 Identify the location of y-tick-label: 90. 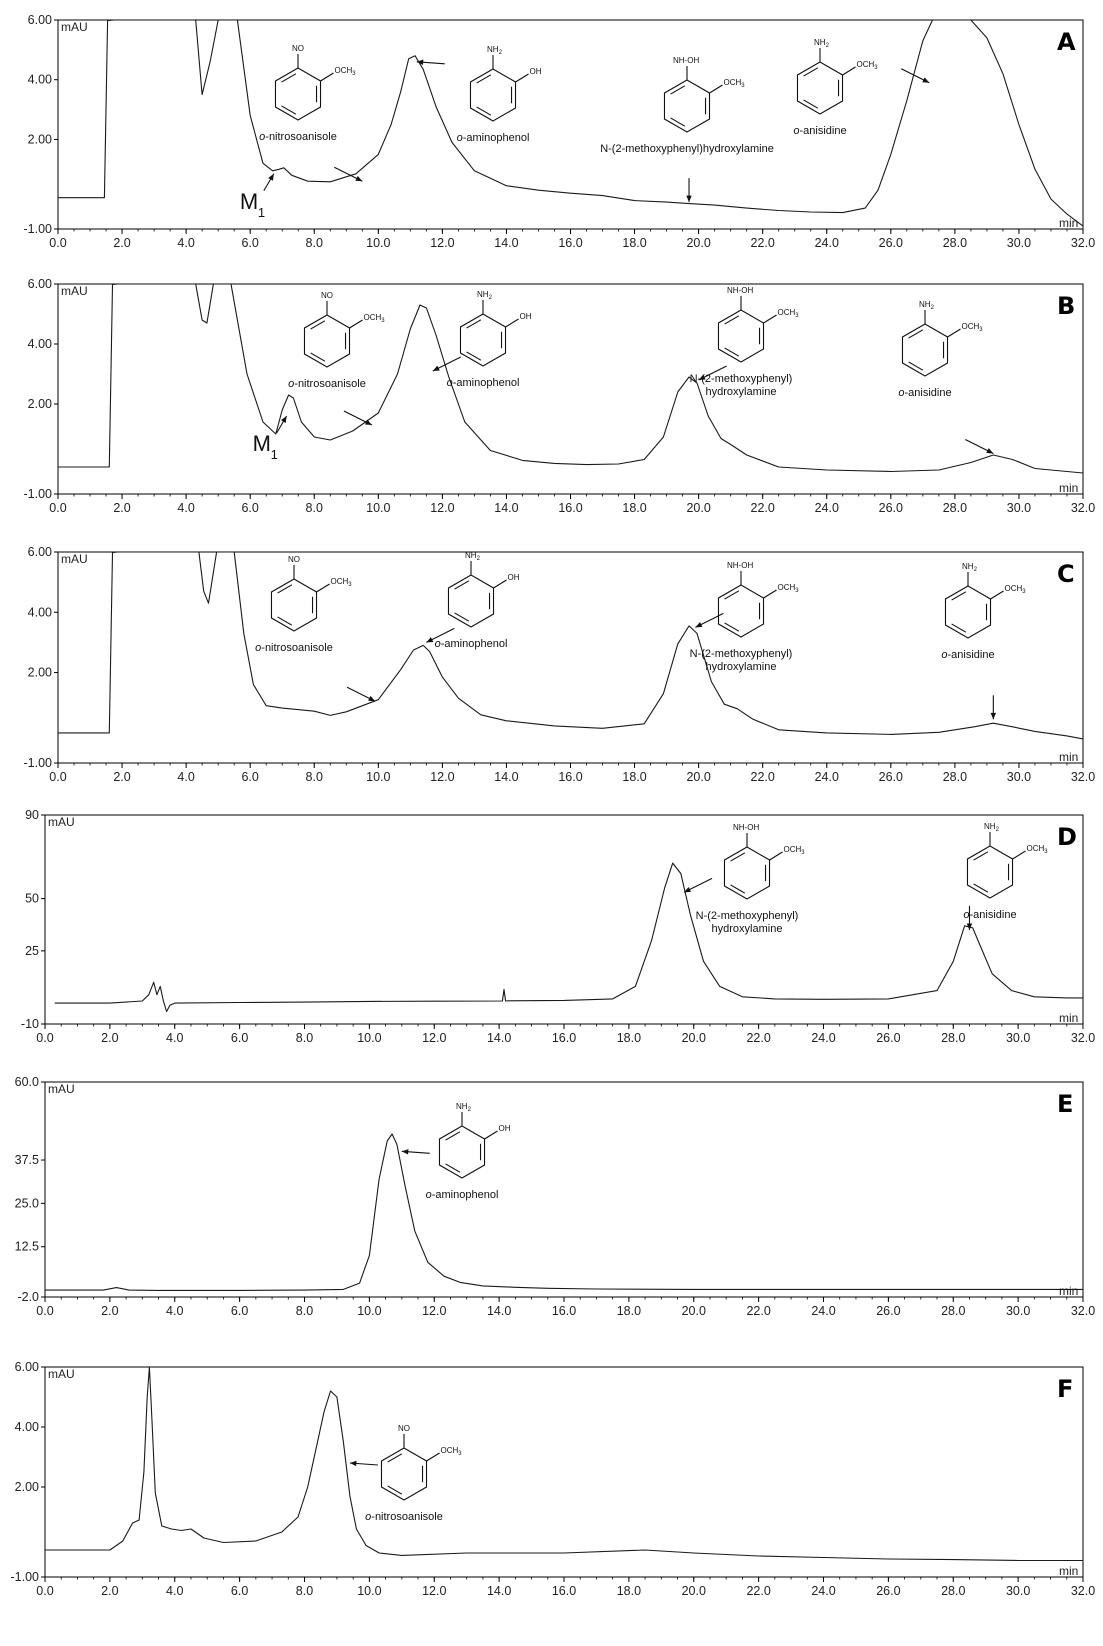
(32, 815).